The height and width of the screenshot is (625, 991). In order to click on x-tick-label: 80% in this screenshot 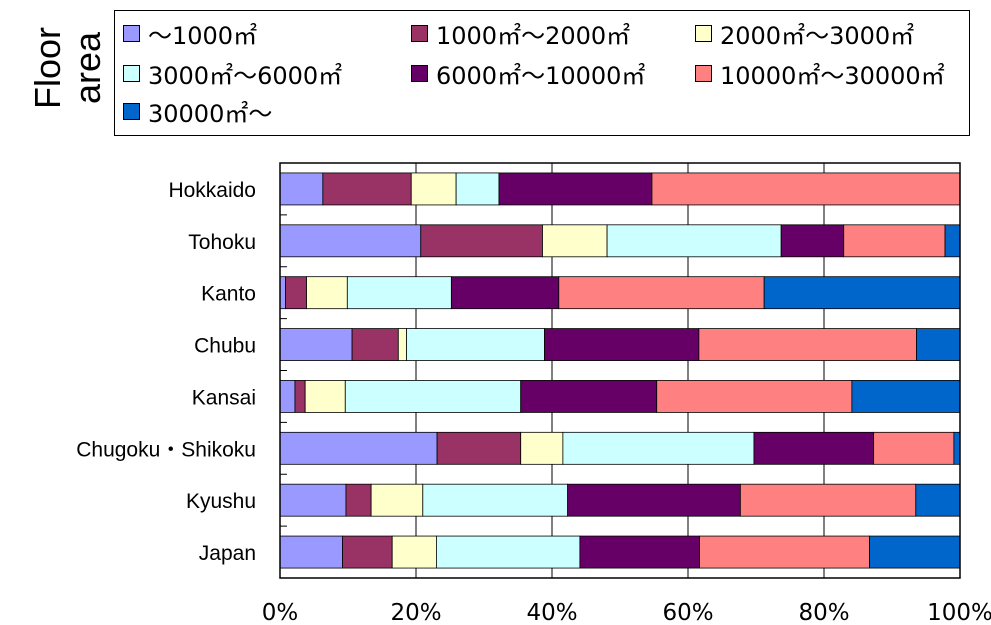, I will do `click(823, 612)`.